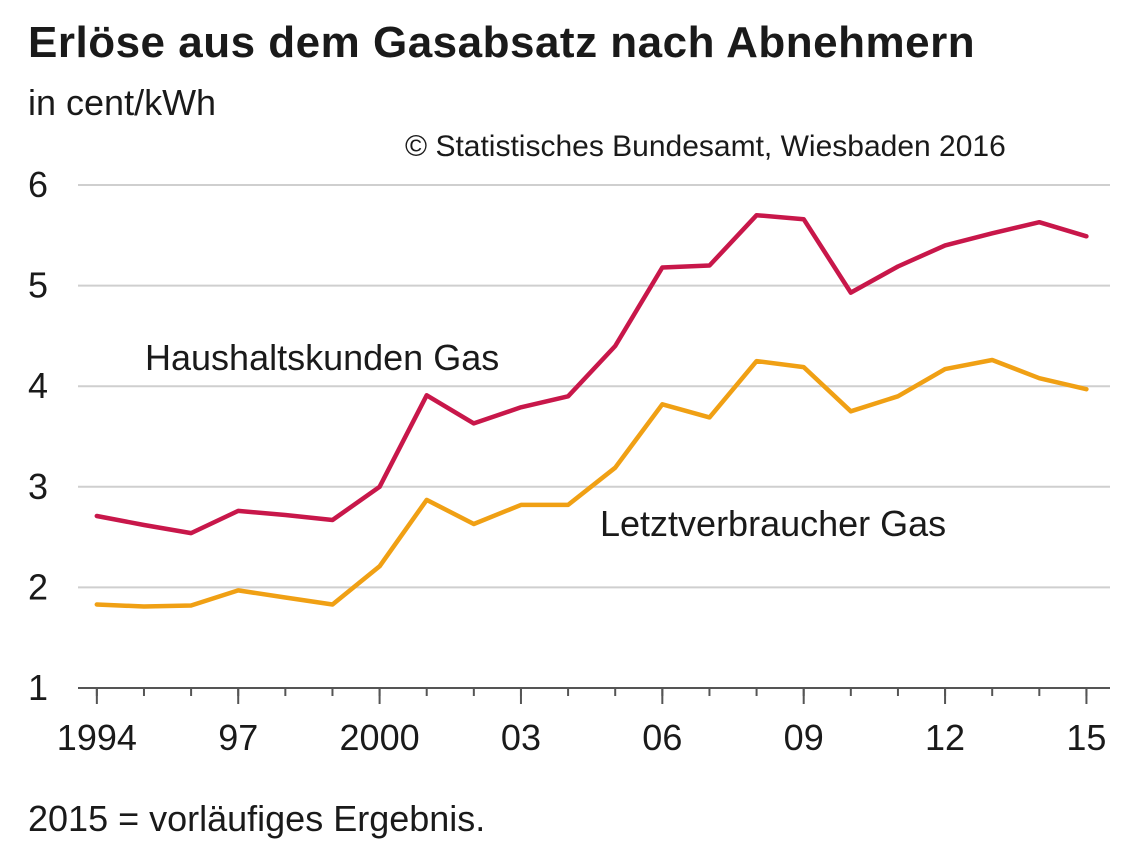 The height and width of the screenshot is (863, 1144). I want to click on y-tick-label-6: 6, so click(38, 184).